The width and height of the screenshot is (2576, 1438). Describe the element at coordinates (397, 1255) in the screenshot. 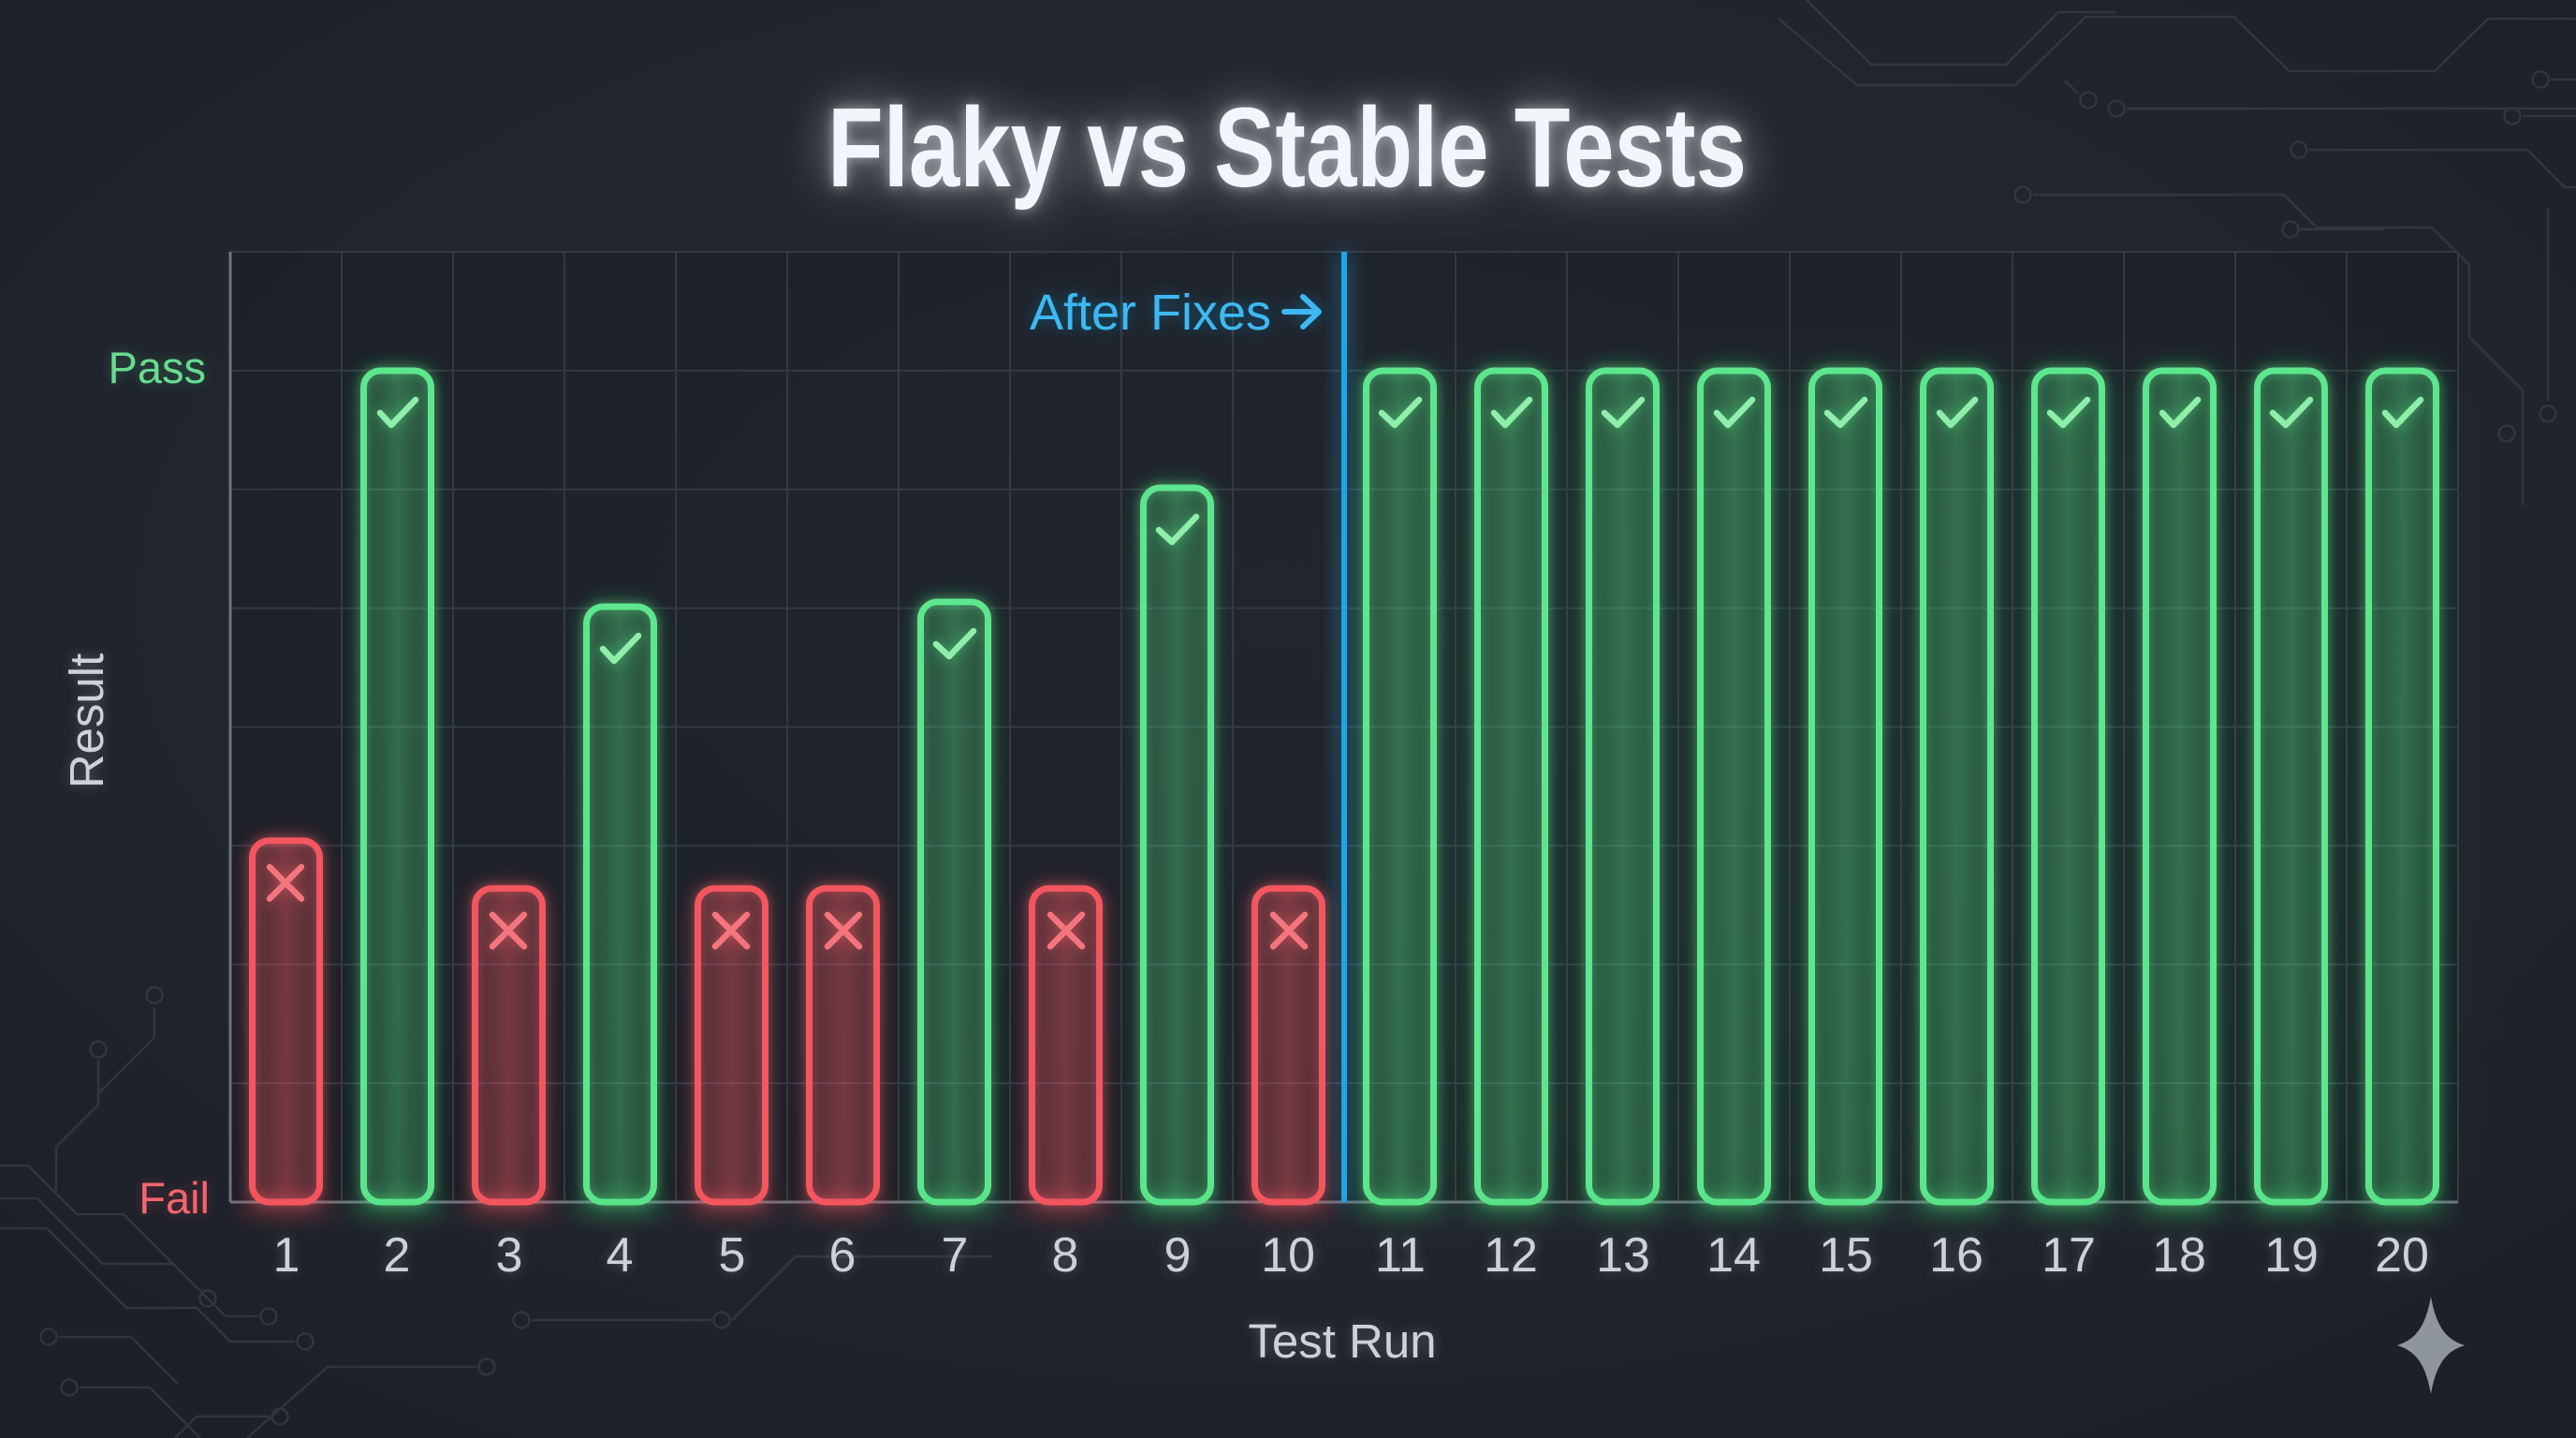

I see `svg-text: 2` at that location.